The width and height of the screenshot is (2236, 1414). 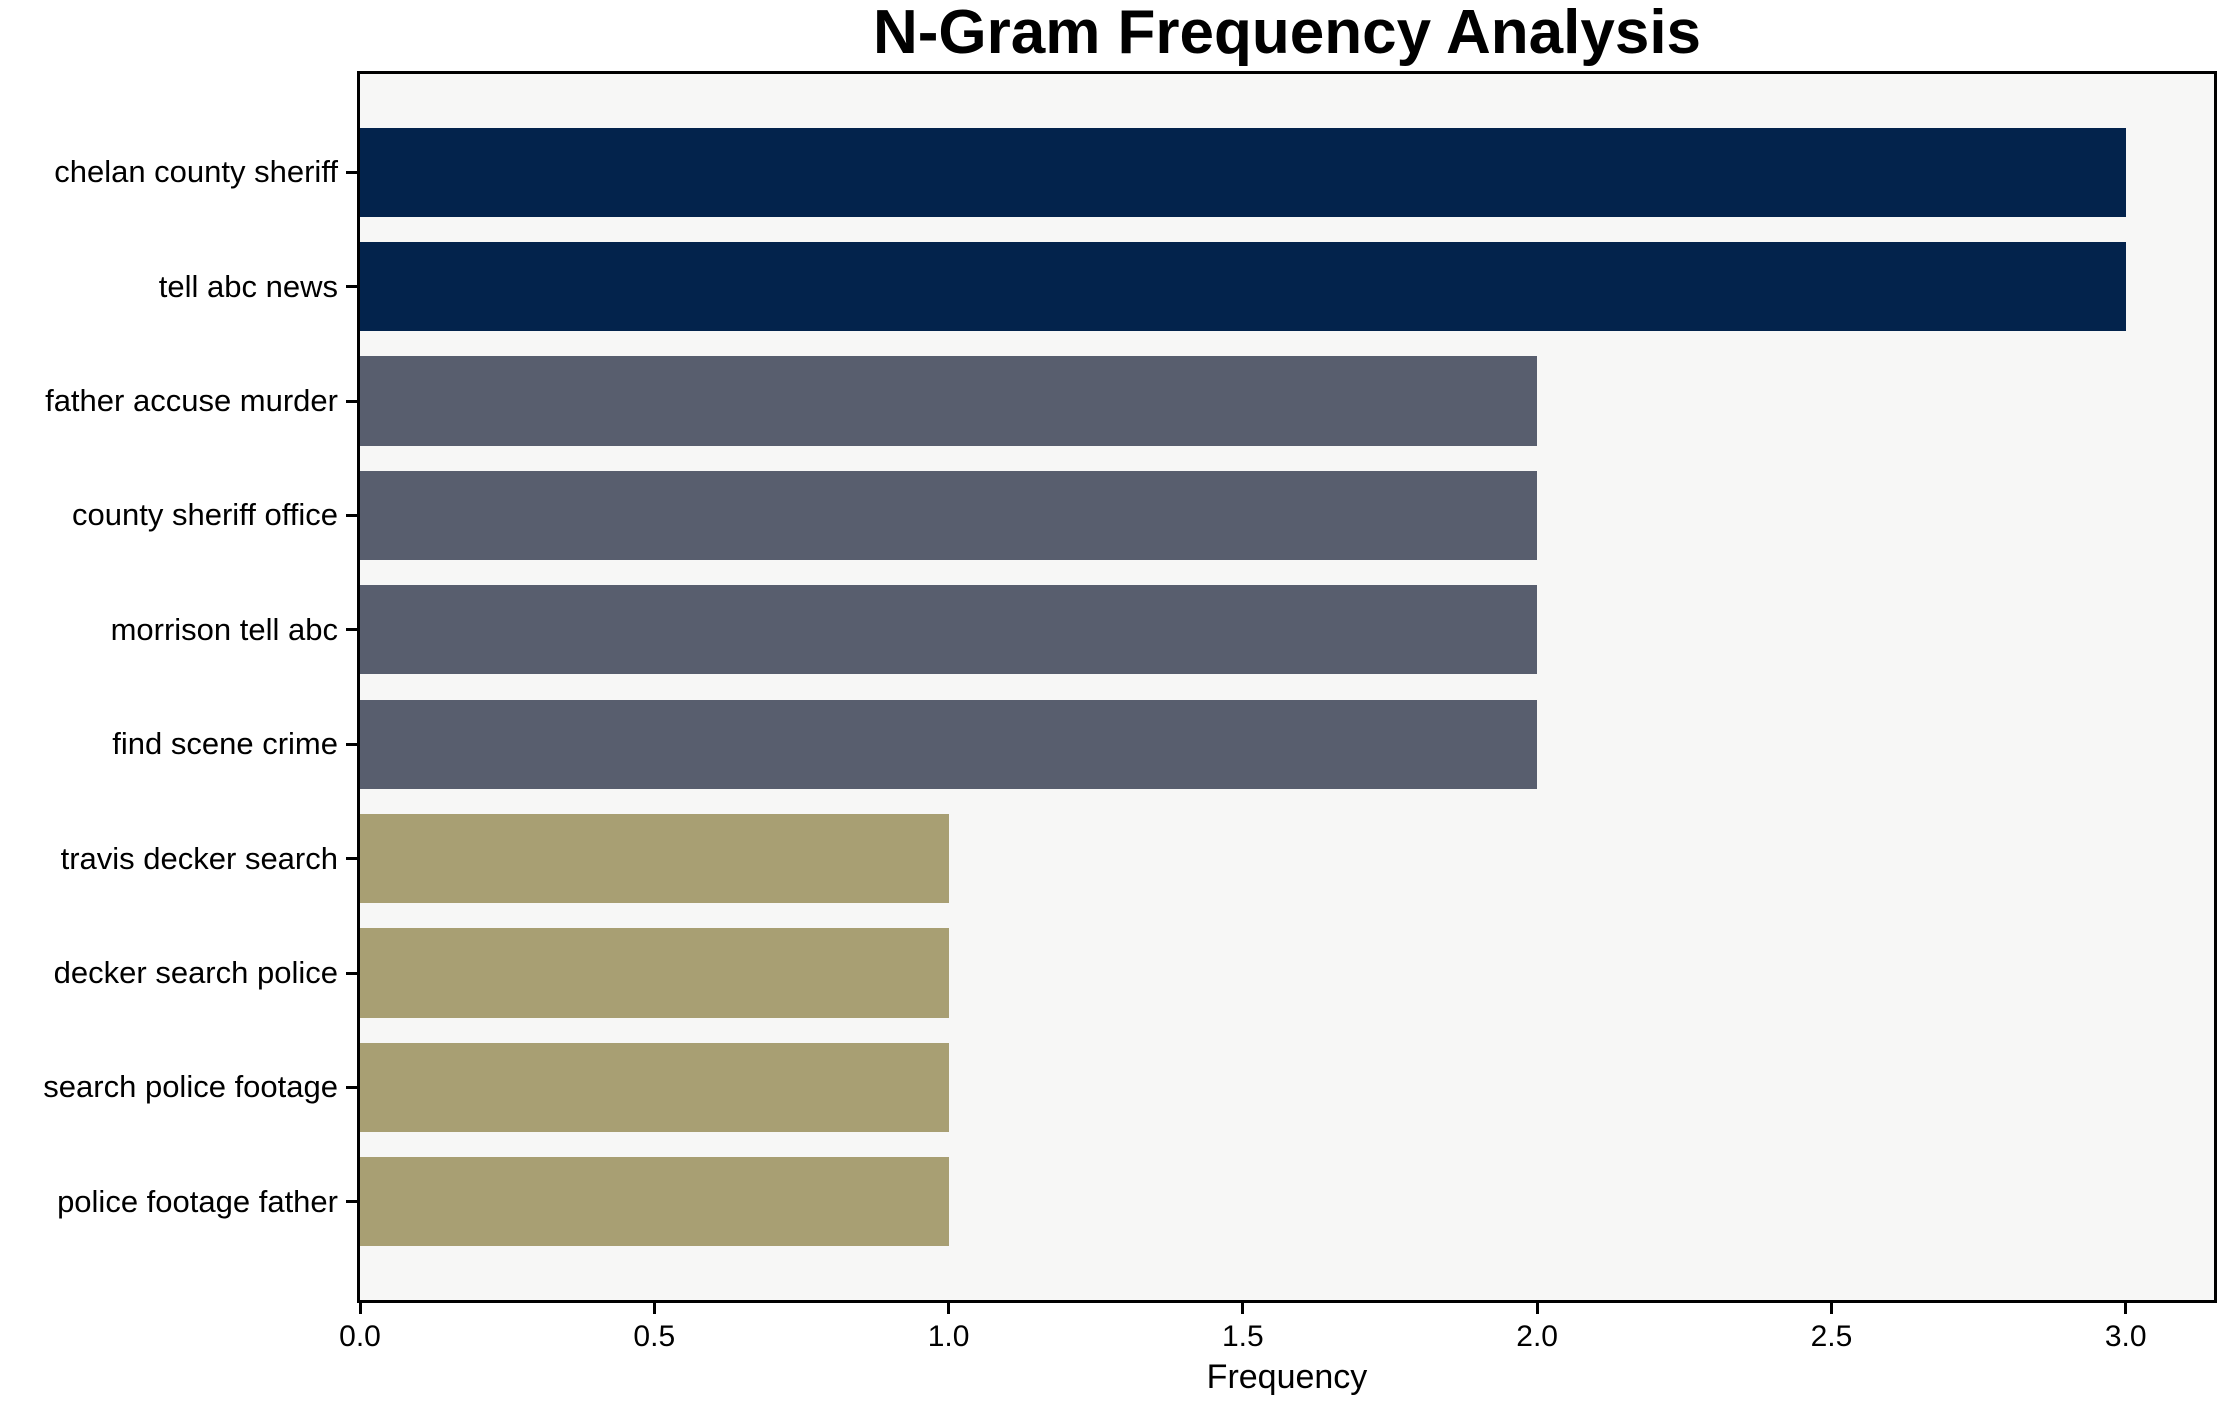 I want to click on y-tick-label: find scene crime, so click(x=225, y=744).